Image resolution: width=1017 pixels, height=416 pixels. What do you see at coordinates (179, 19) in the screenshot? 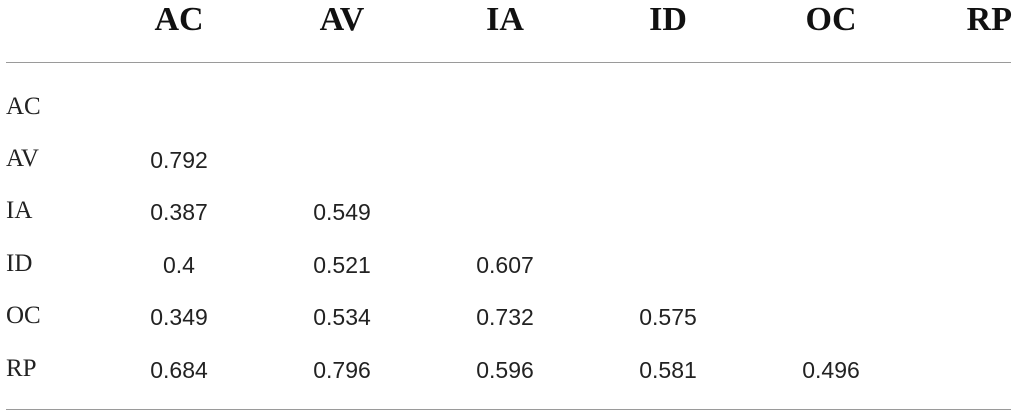
I see `column-header-ac: AC` at bounding box center [179, 19].